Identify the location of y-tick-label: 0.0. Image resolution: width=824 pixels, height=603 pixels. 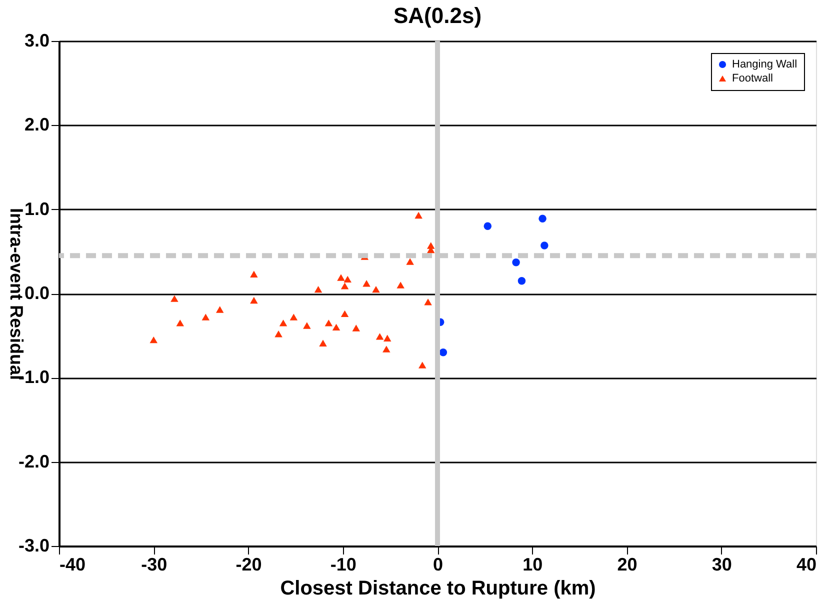
(37, 293).